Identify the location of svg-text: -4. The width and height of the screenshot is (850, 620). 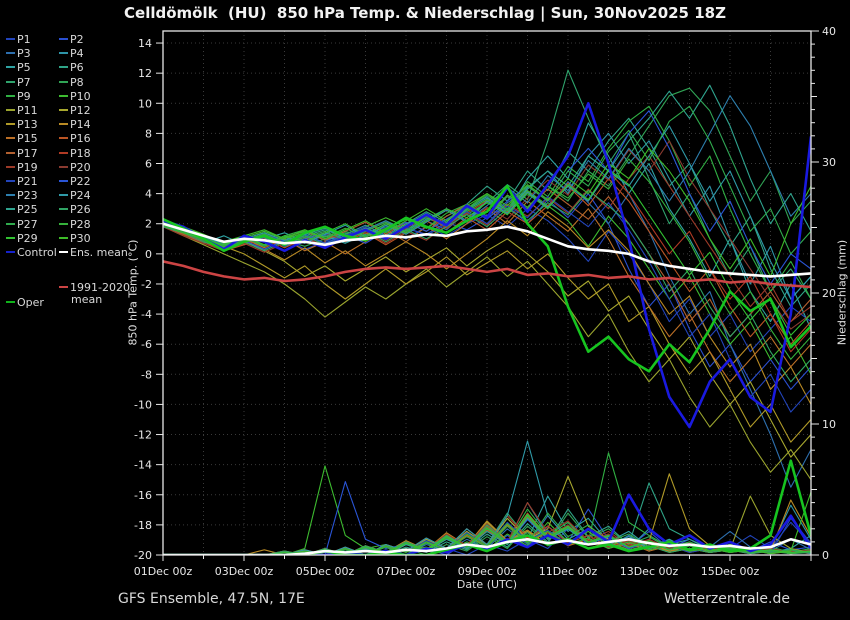
(146, 314).